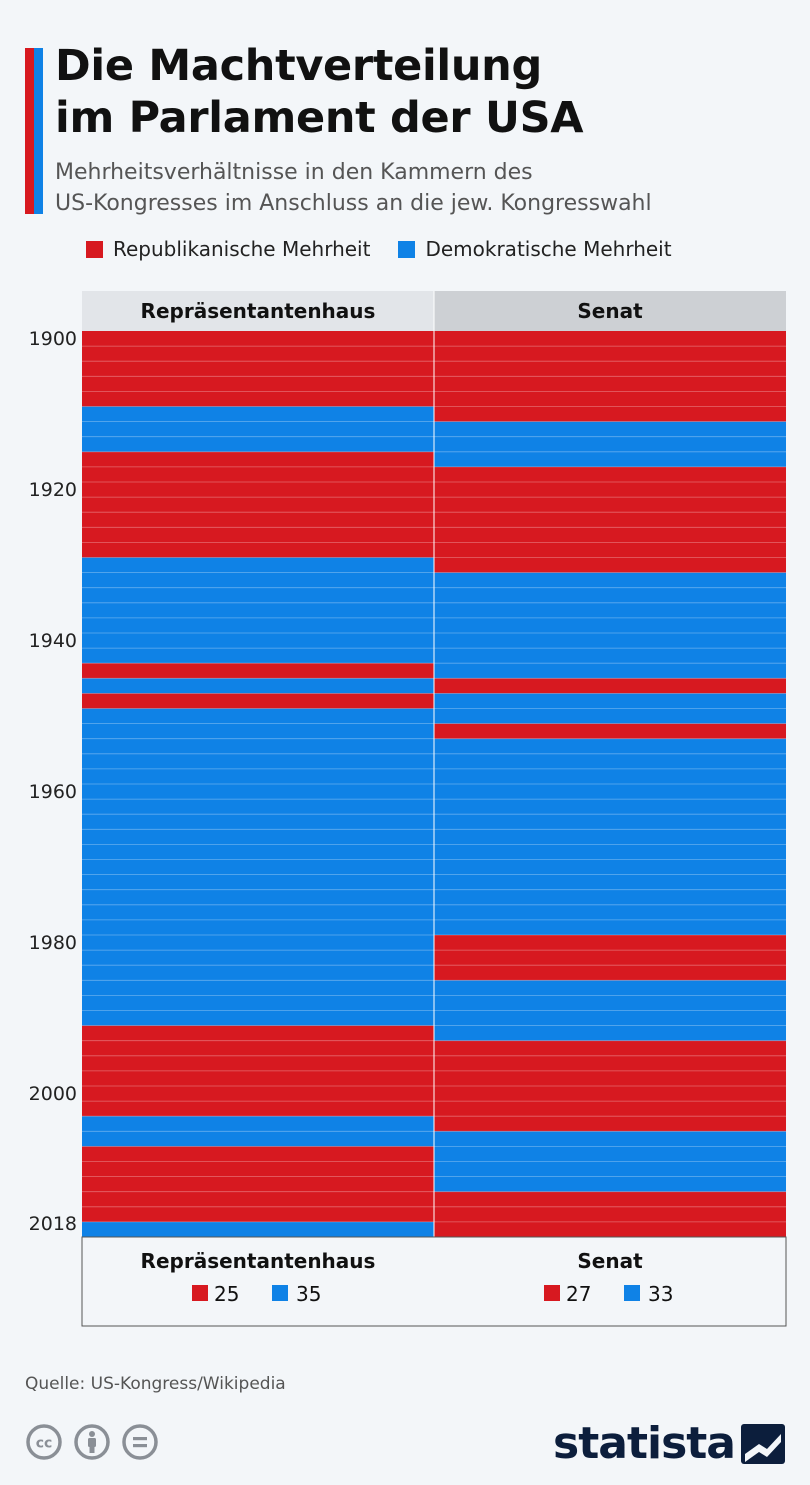 The height and width of the screenshot is (1485, 810). Describe the element at coordinates (610, 565) in the screenshot. I see `cell-senate-1930` at that location.